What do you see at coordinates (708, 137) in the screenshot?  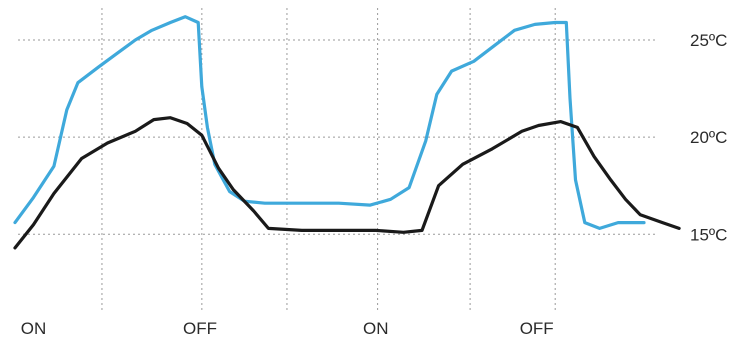 I see `y-tick-label-1: 20ºC` at bounding box center [708, 137].